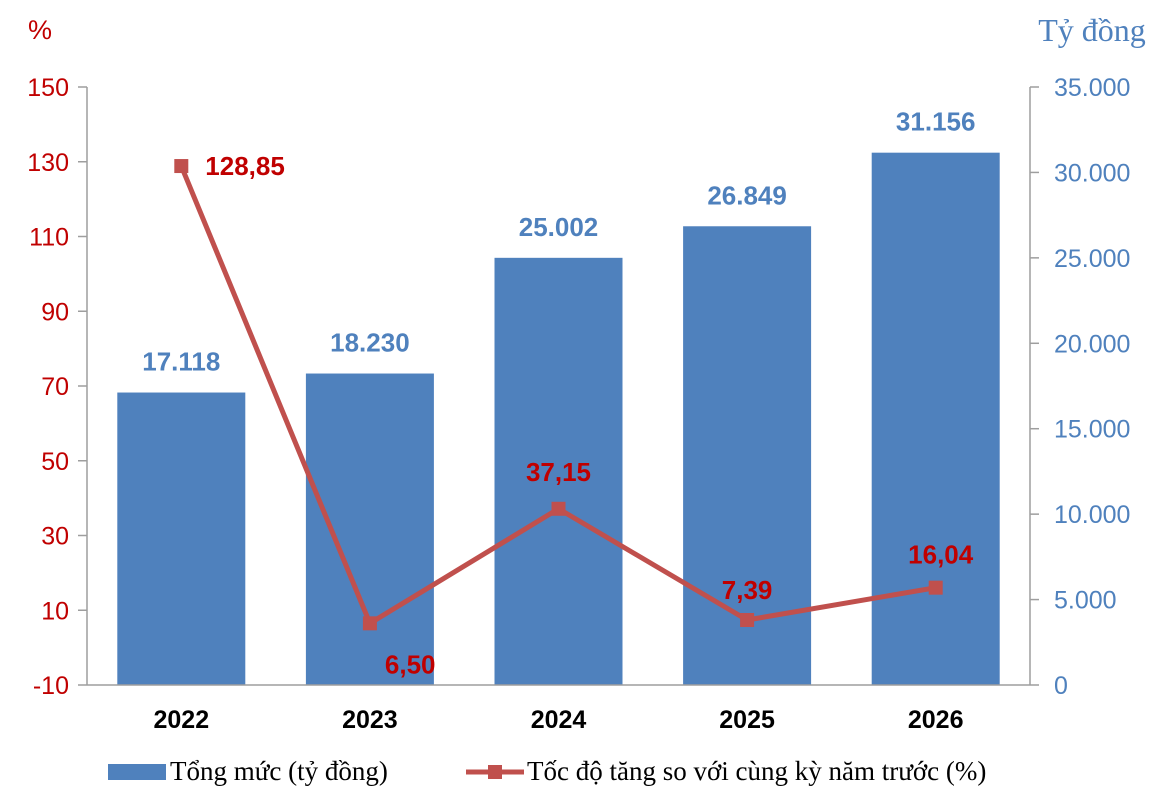 The image size is (1170, 790). I want to click on line-value-label: 6,50, so click(410, 664).